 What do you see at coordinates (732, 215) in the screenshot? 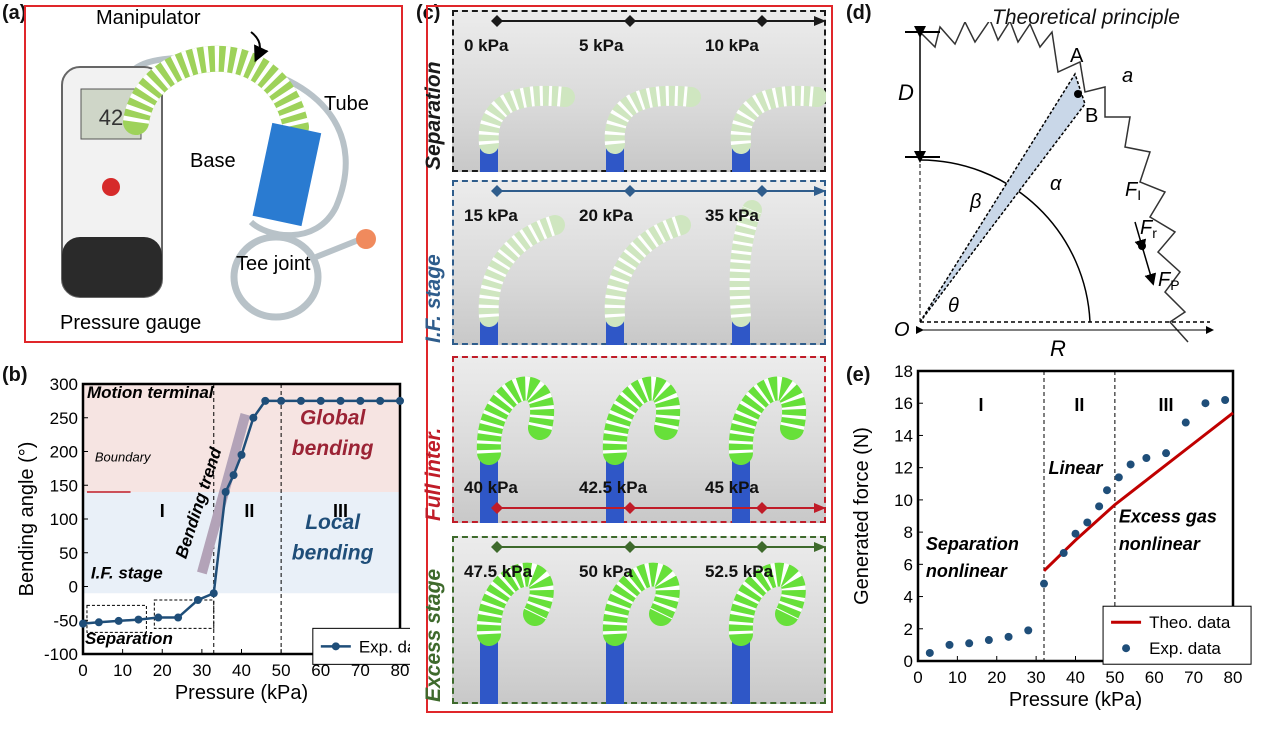
I see `pressure-label: 35 kPa` at bounding box center [732, 215].